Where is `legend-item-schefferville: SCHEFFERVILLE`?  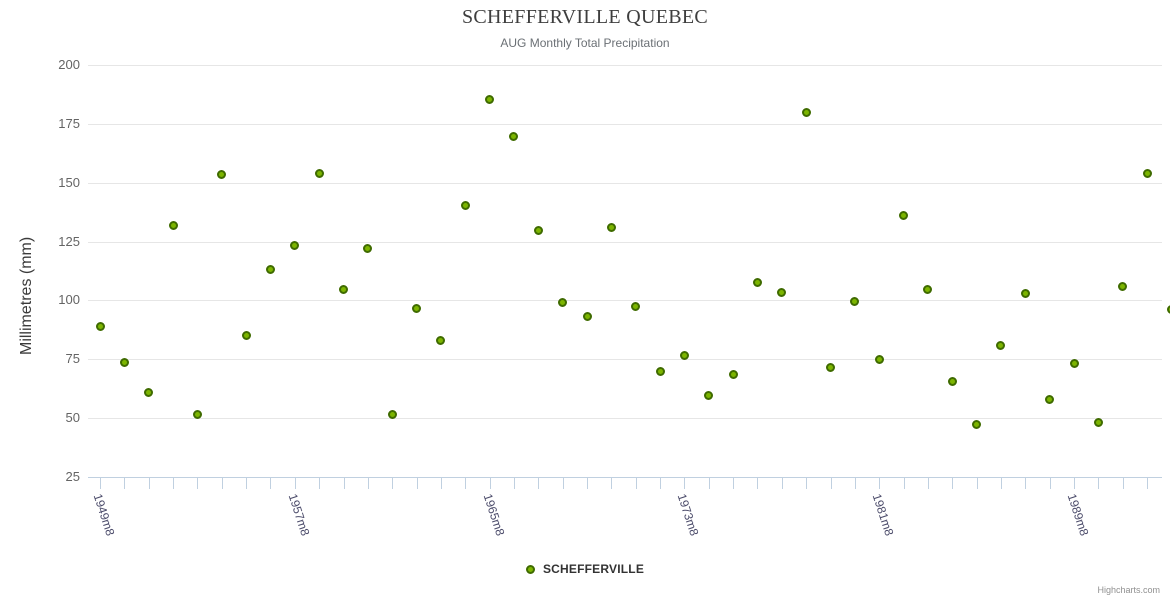
legend-item-schefferville: SCHEFFERVILLE is located at coordinates (584, 569).